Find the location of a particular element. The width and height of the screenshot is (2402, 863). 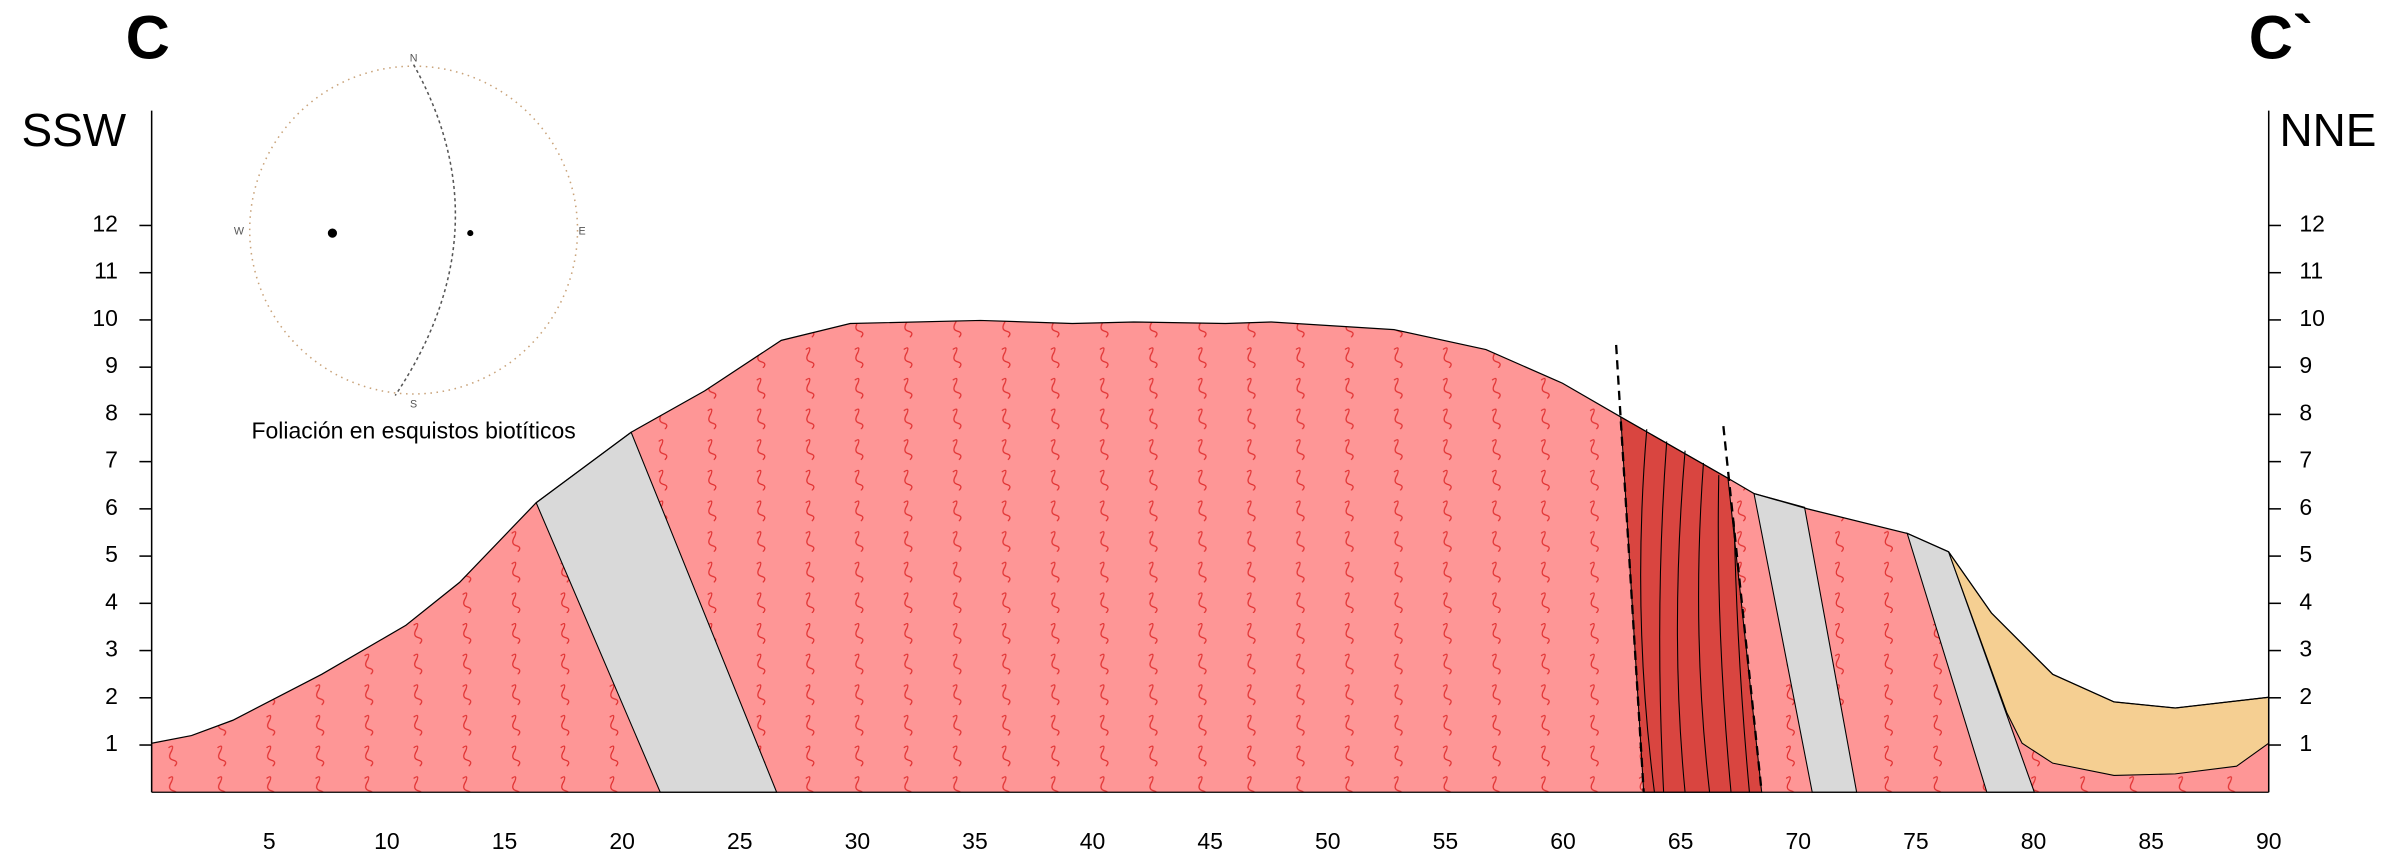

cardinal: N is located at coordinates (414, 59).